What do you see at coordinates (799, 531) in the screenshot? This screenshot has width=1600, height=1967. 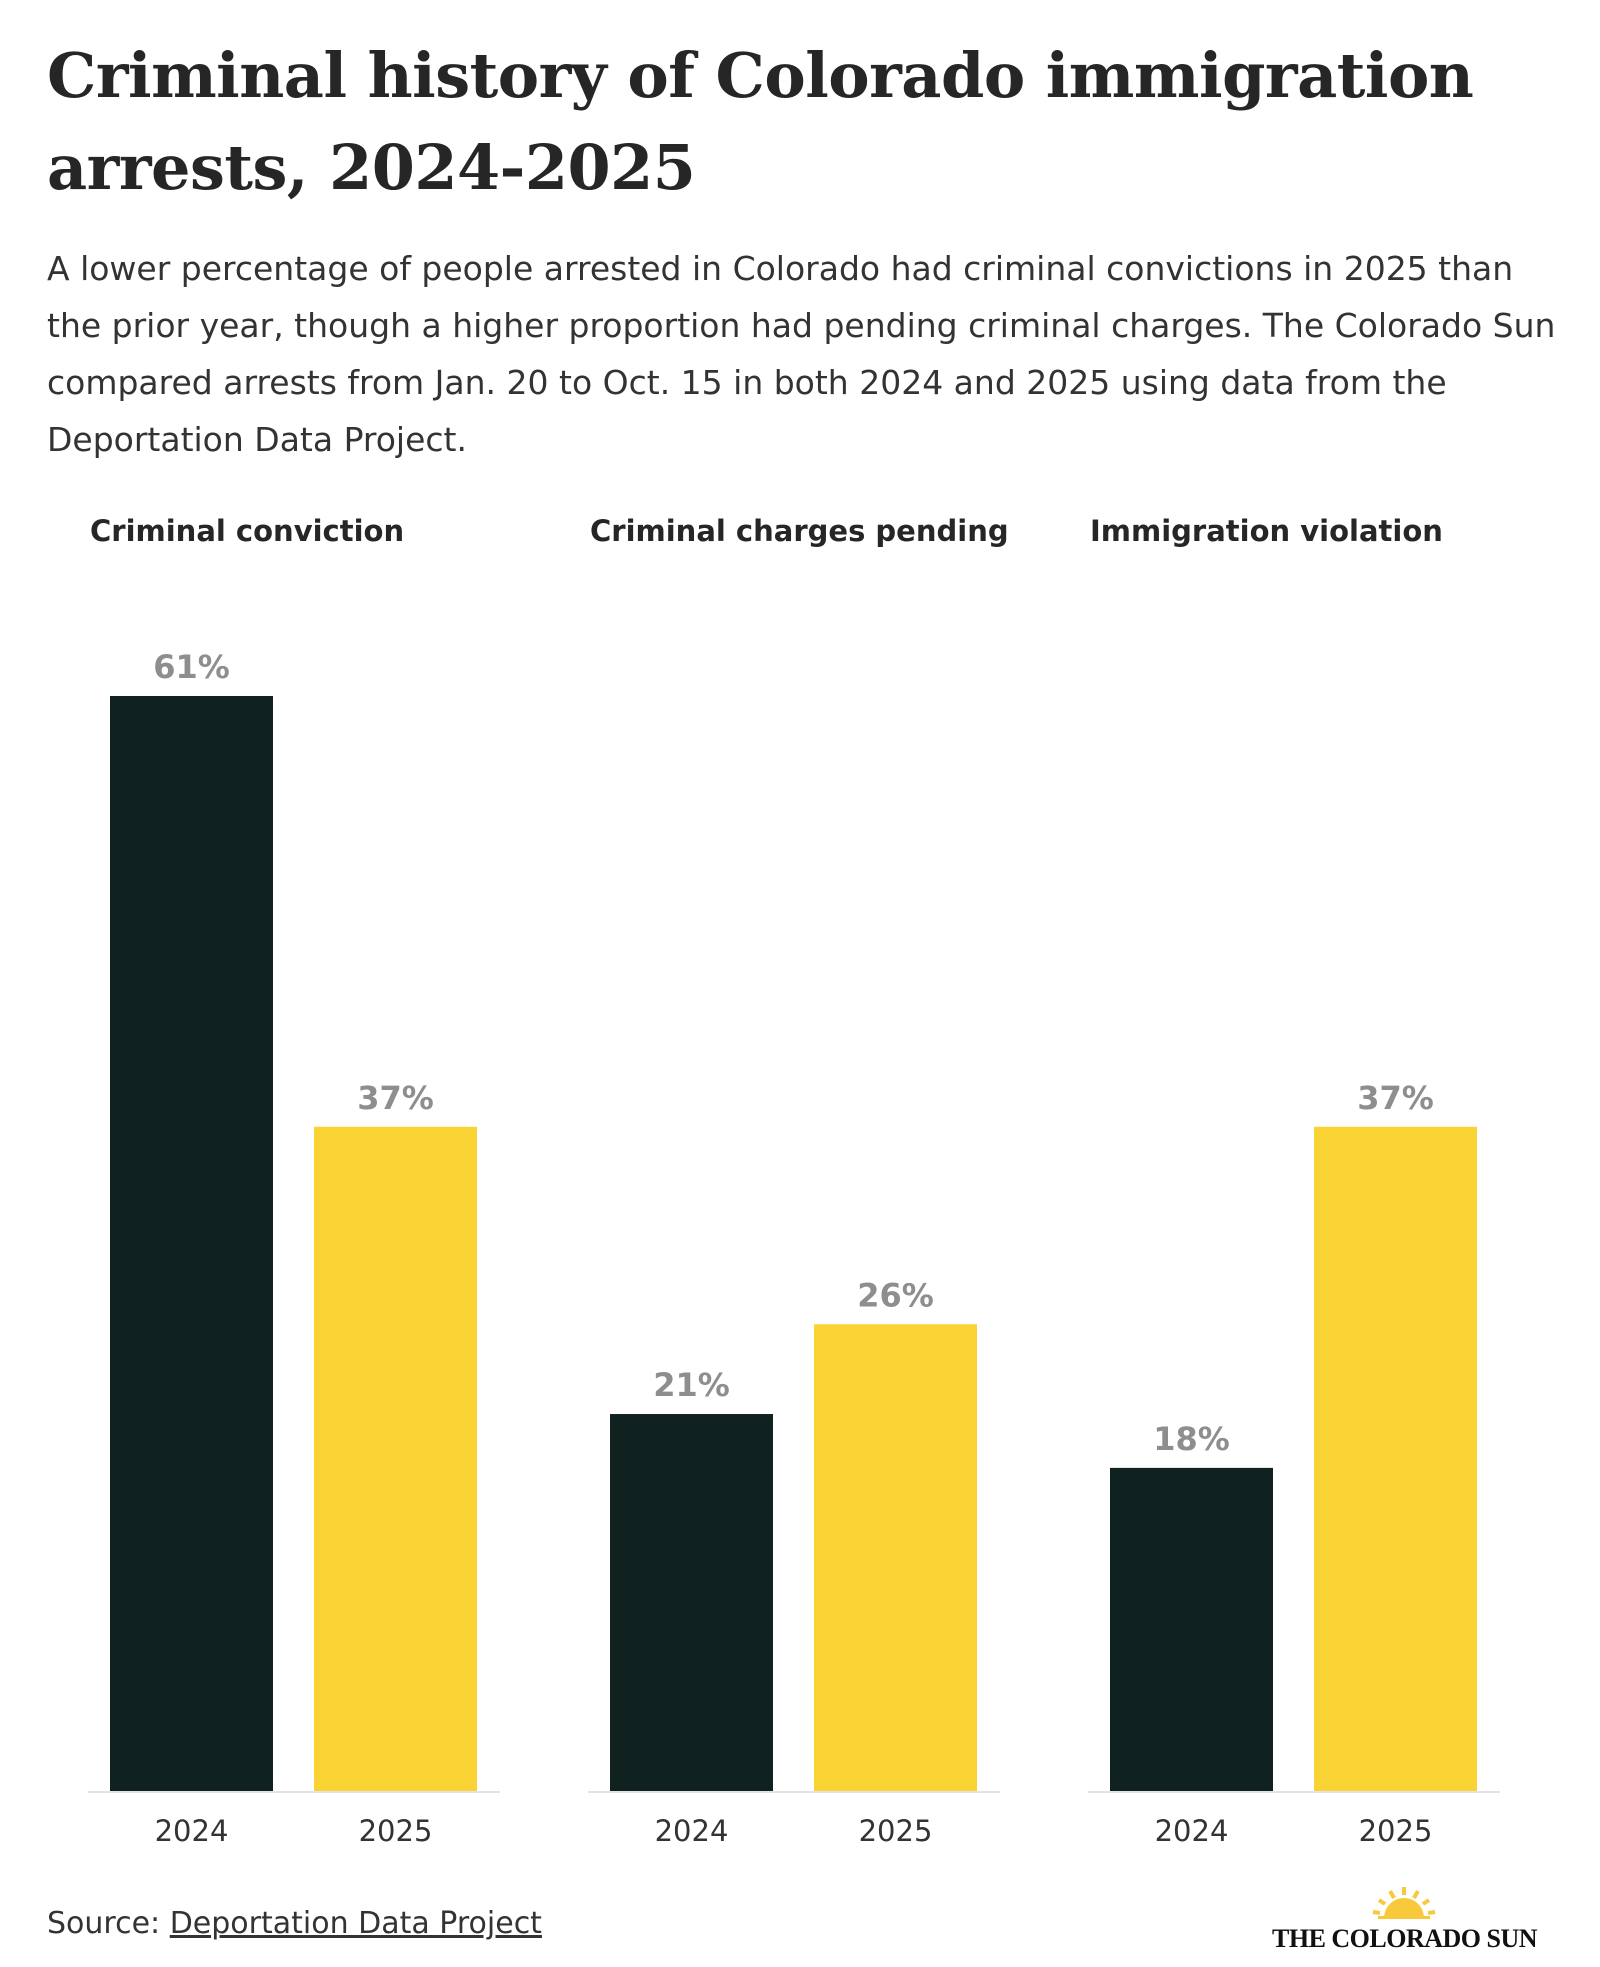 I see `panel-title: Criminal charges pending` at bounding box center [799, 531].